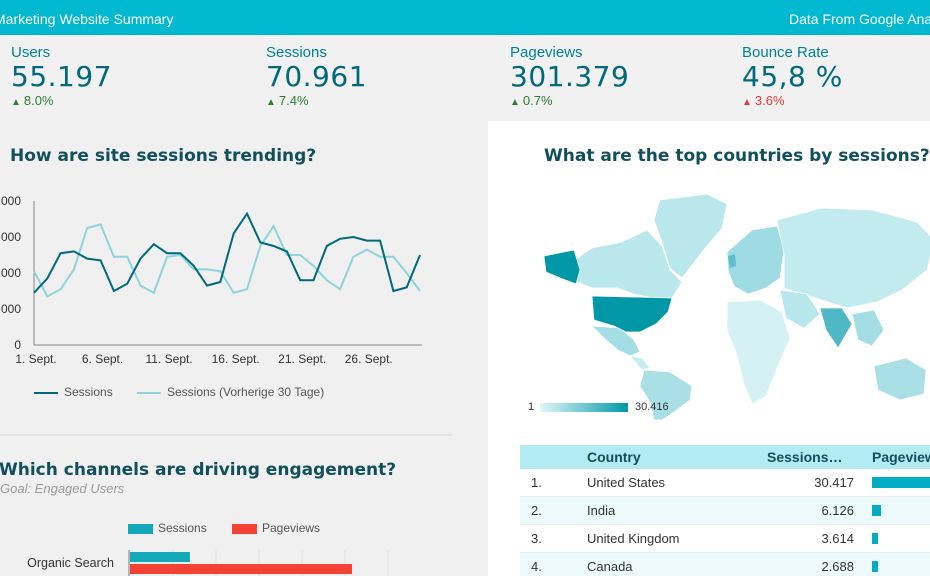 Image resolution: width=930 pixels, height=576 pixels. What do you see at coordinates (546, 52) in the screenshot?
I see `kpi-label: Pageviews` at bounding box center [546, 52].